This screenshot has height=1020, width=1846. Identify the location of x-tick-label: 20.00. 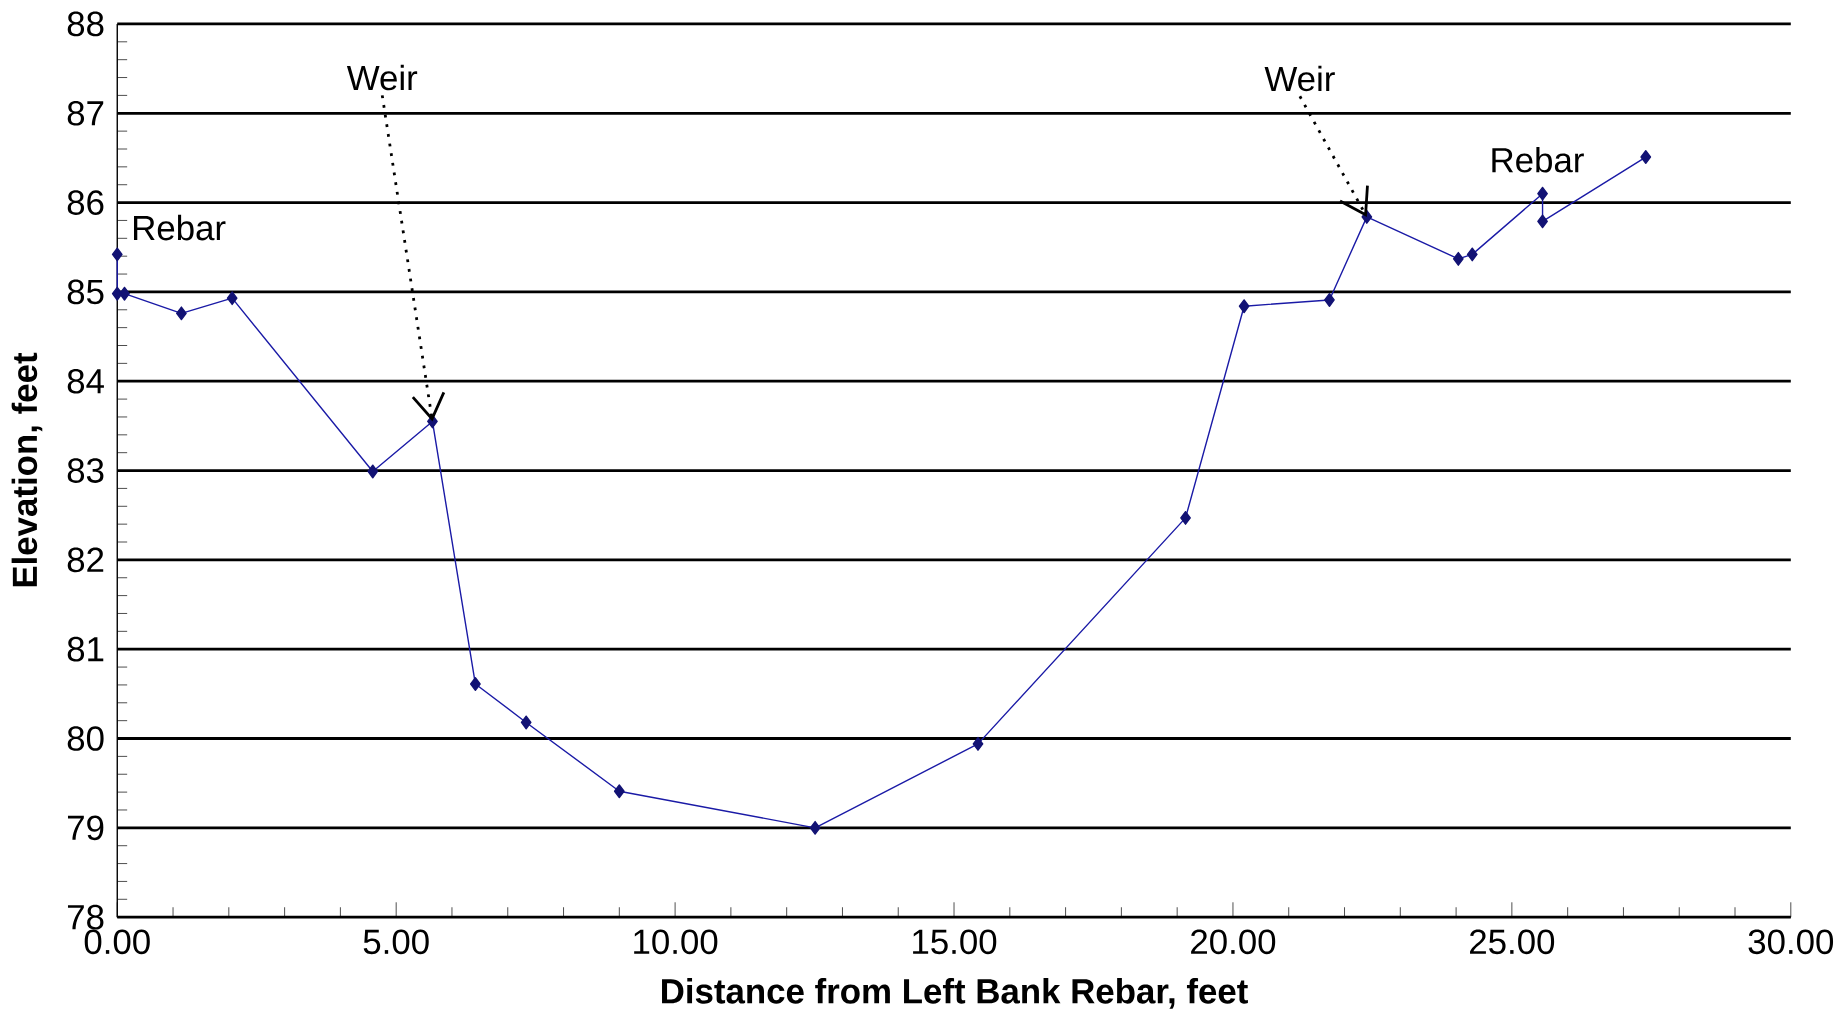
(1233, 941).